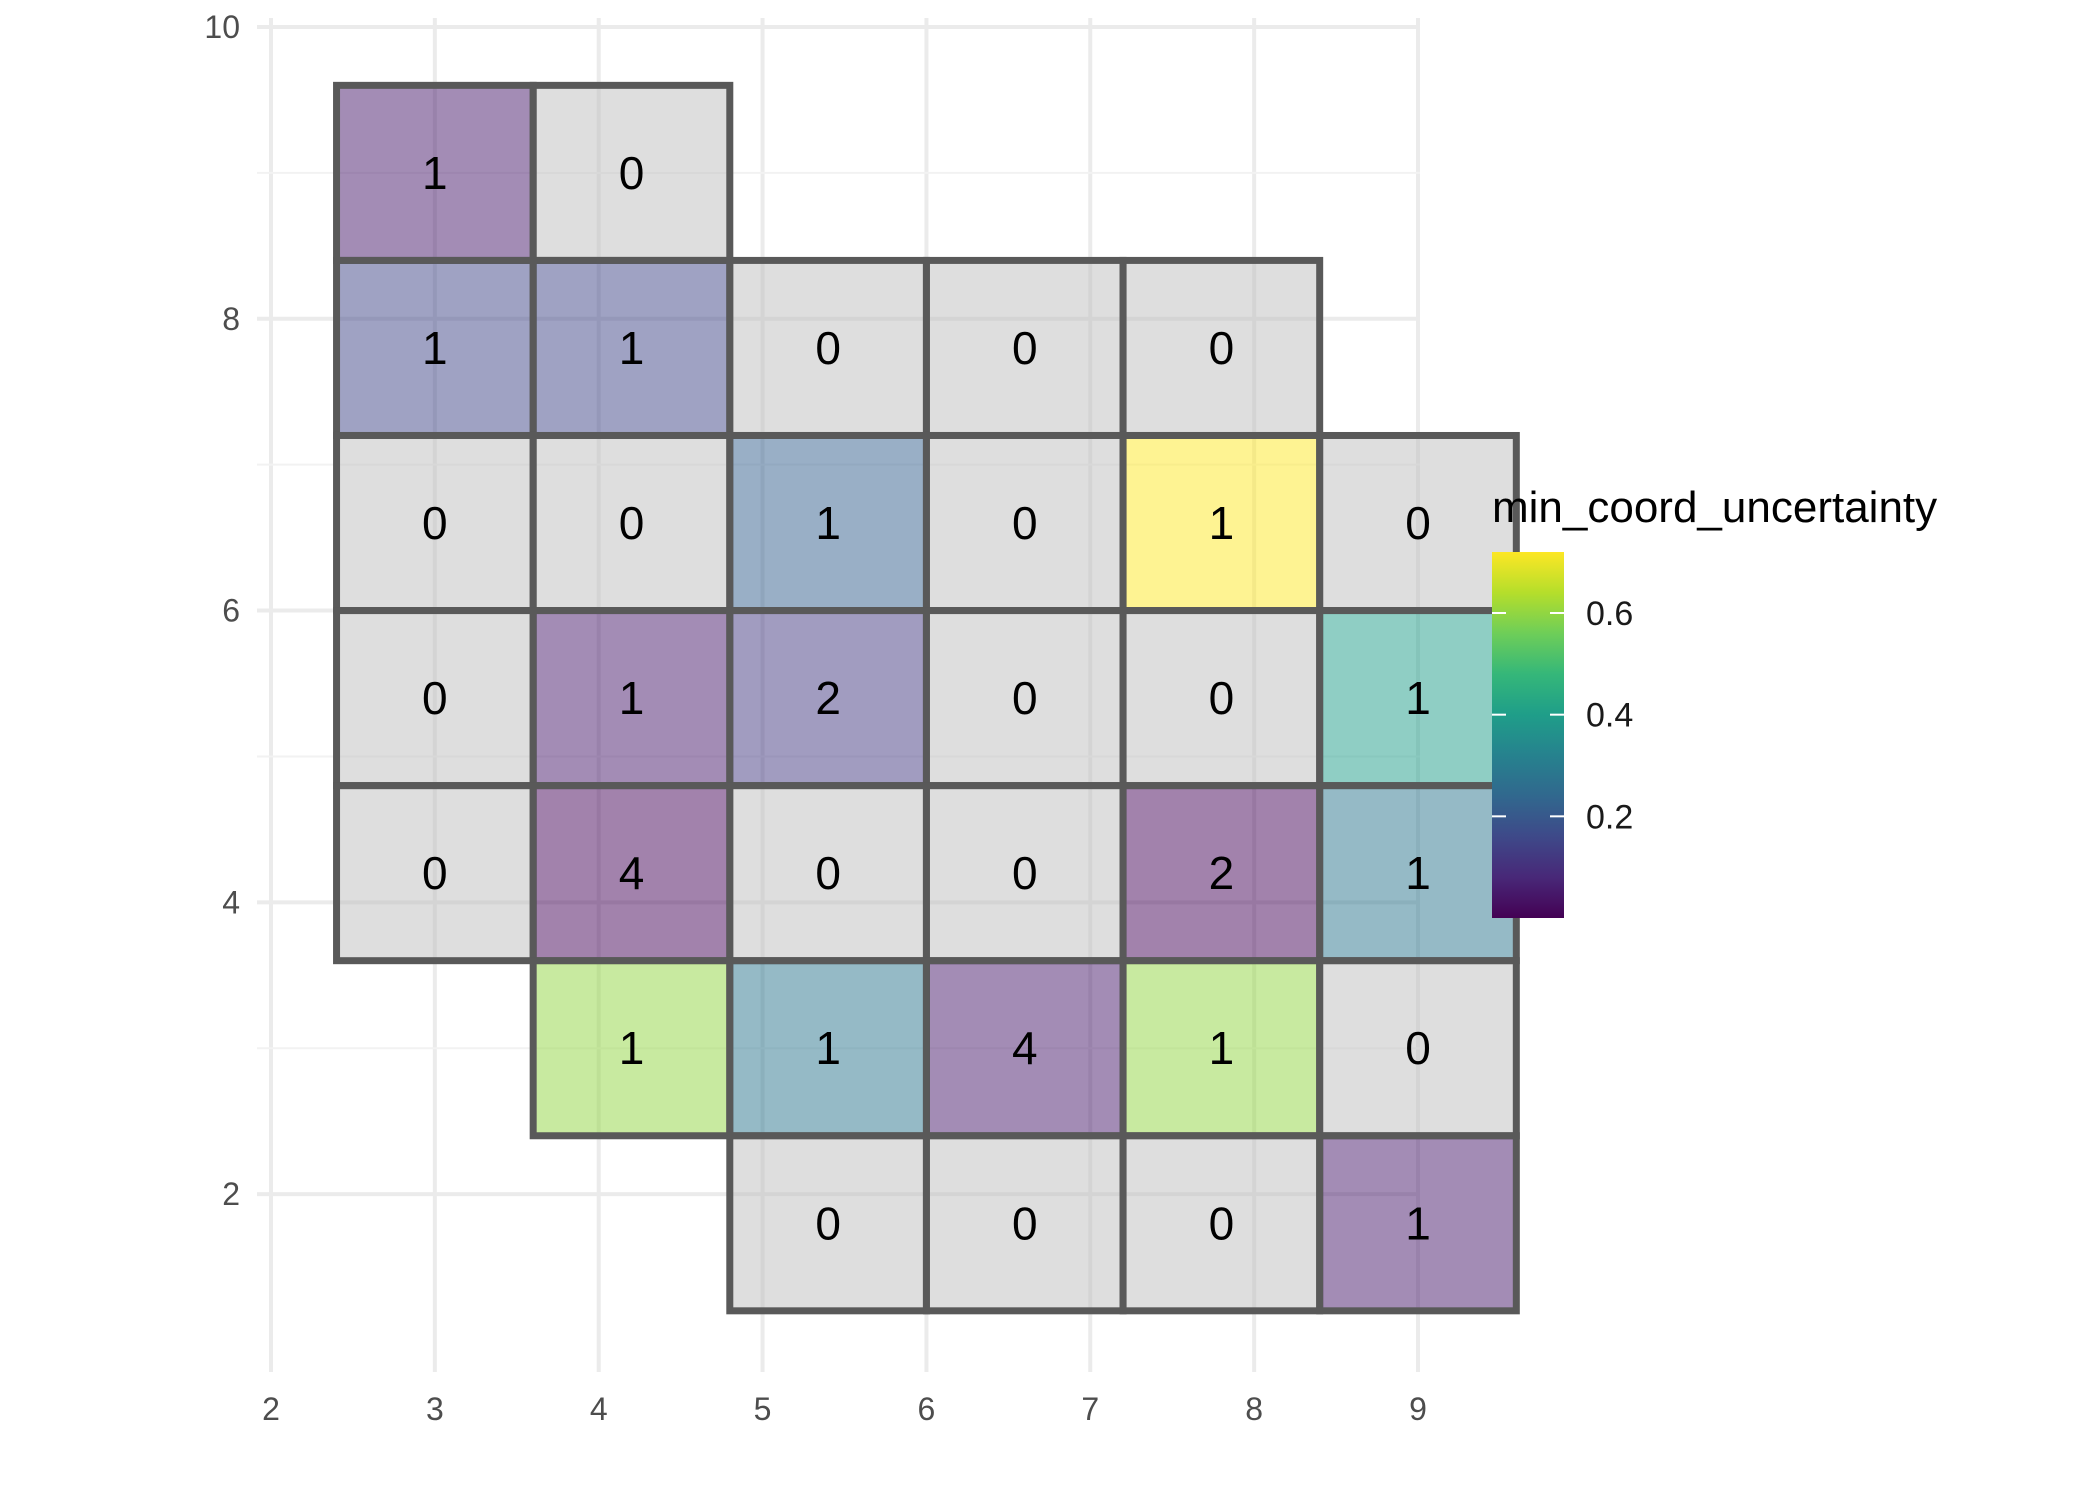 This screenshot has width=2100, height=1500. Describe the element at coordinates (435, 1409) in the screenshot. I see `x-tick-label: 3` at that location.